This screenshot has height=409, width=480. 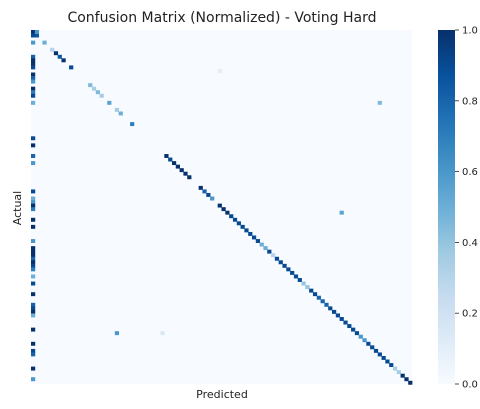 I want to click on colorbar-tick-label: 0.8, so click(x=470, y=101).